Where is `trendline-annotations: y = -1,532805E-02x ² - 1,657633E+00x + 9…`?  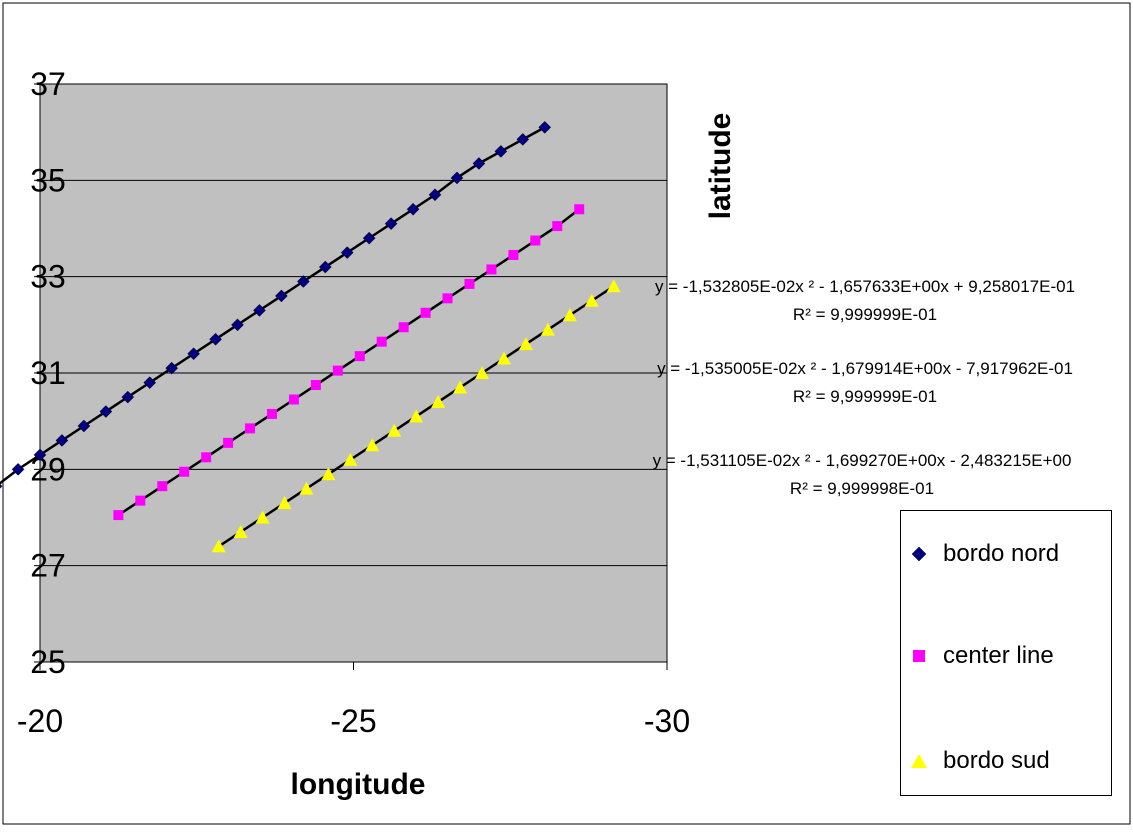
trendline-annotations: y = -1,532805E-02x ² - 1,657633E+00x + 9… is located at coordinates (864, 387).